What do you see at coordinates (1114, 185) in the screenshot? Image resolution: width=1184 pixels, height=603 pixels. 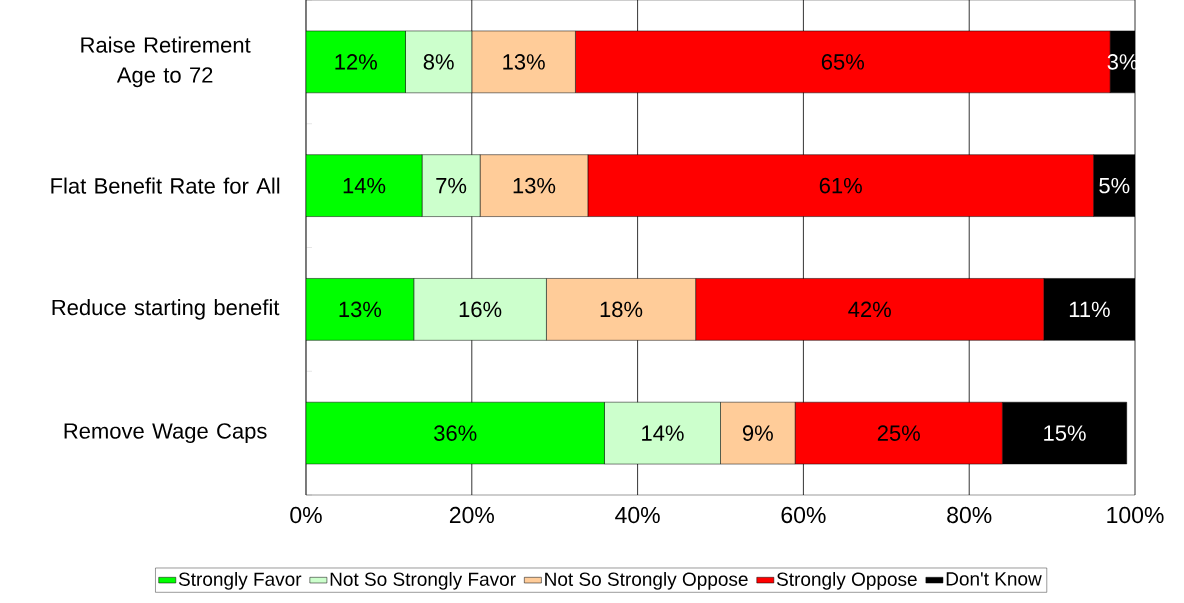 I see `data-label: 5%` at bounding box center [1114, 185].